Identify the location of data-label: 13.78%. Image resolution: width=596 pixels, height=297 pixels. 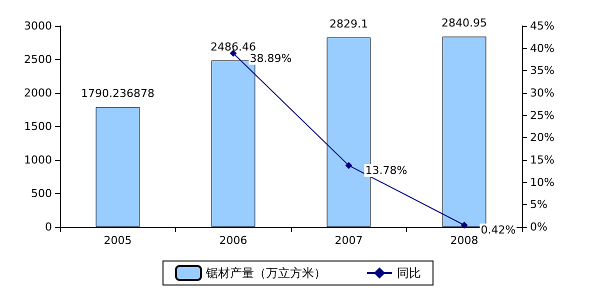
(386, 170).